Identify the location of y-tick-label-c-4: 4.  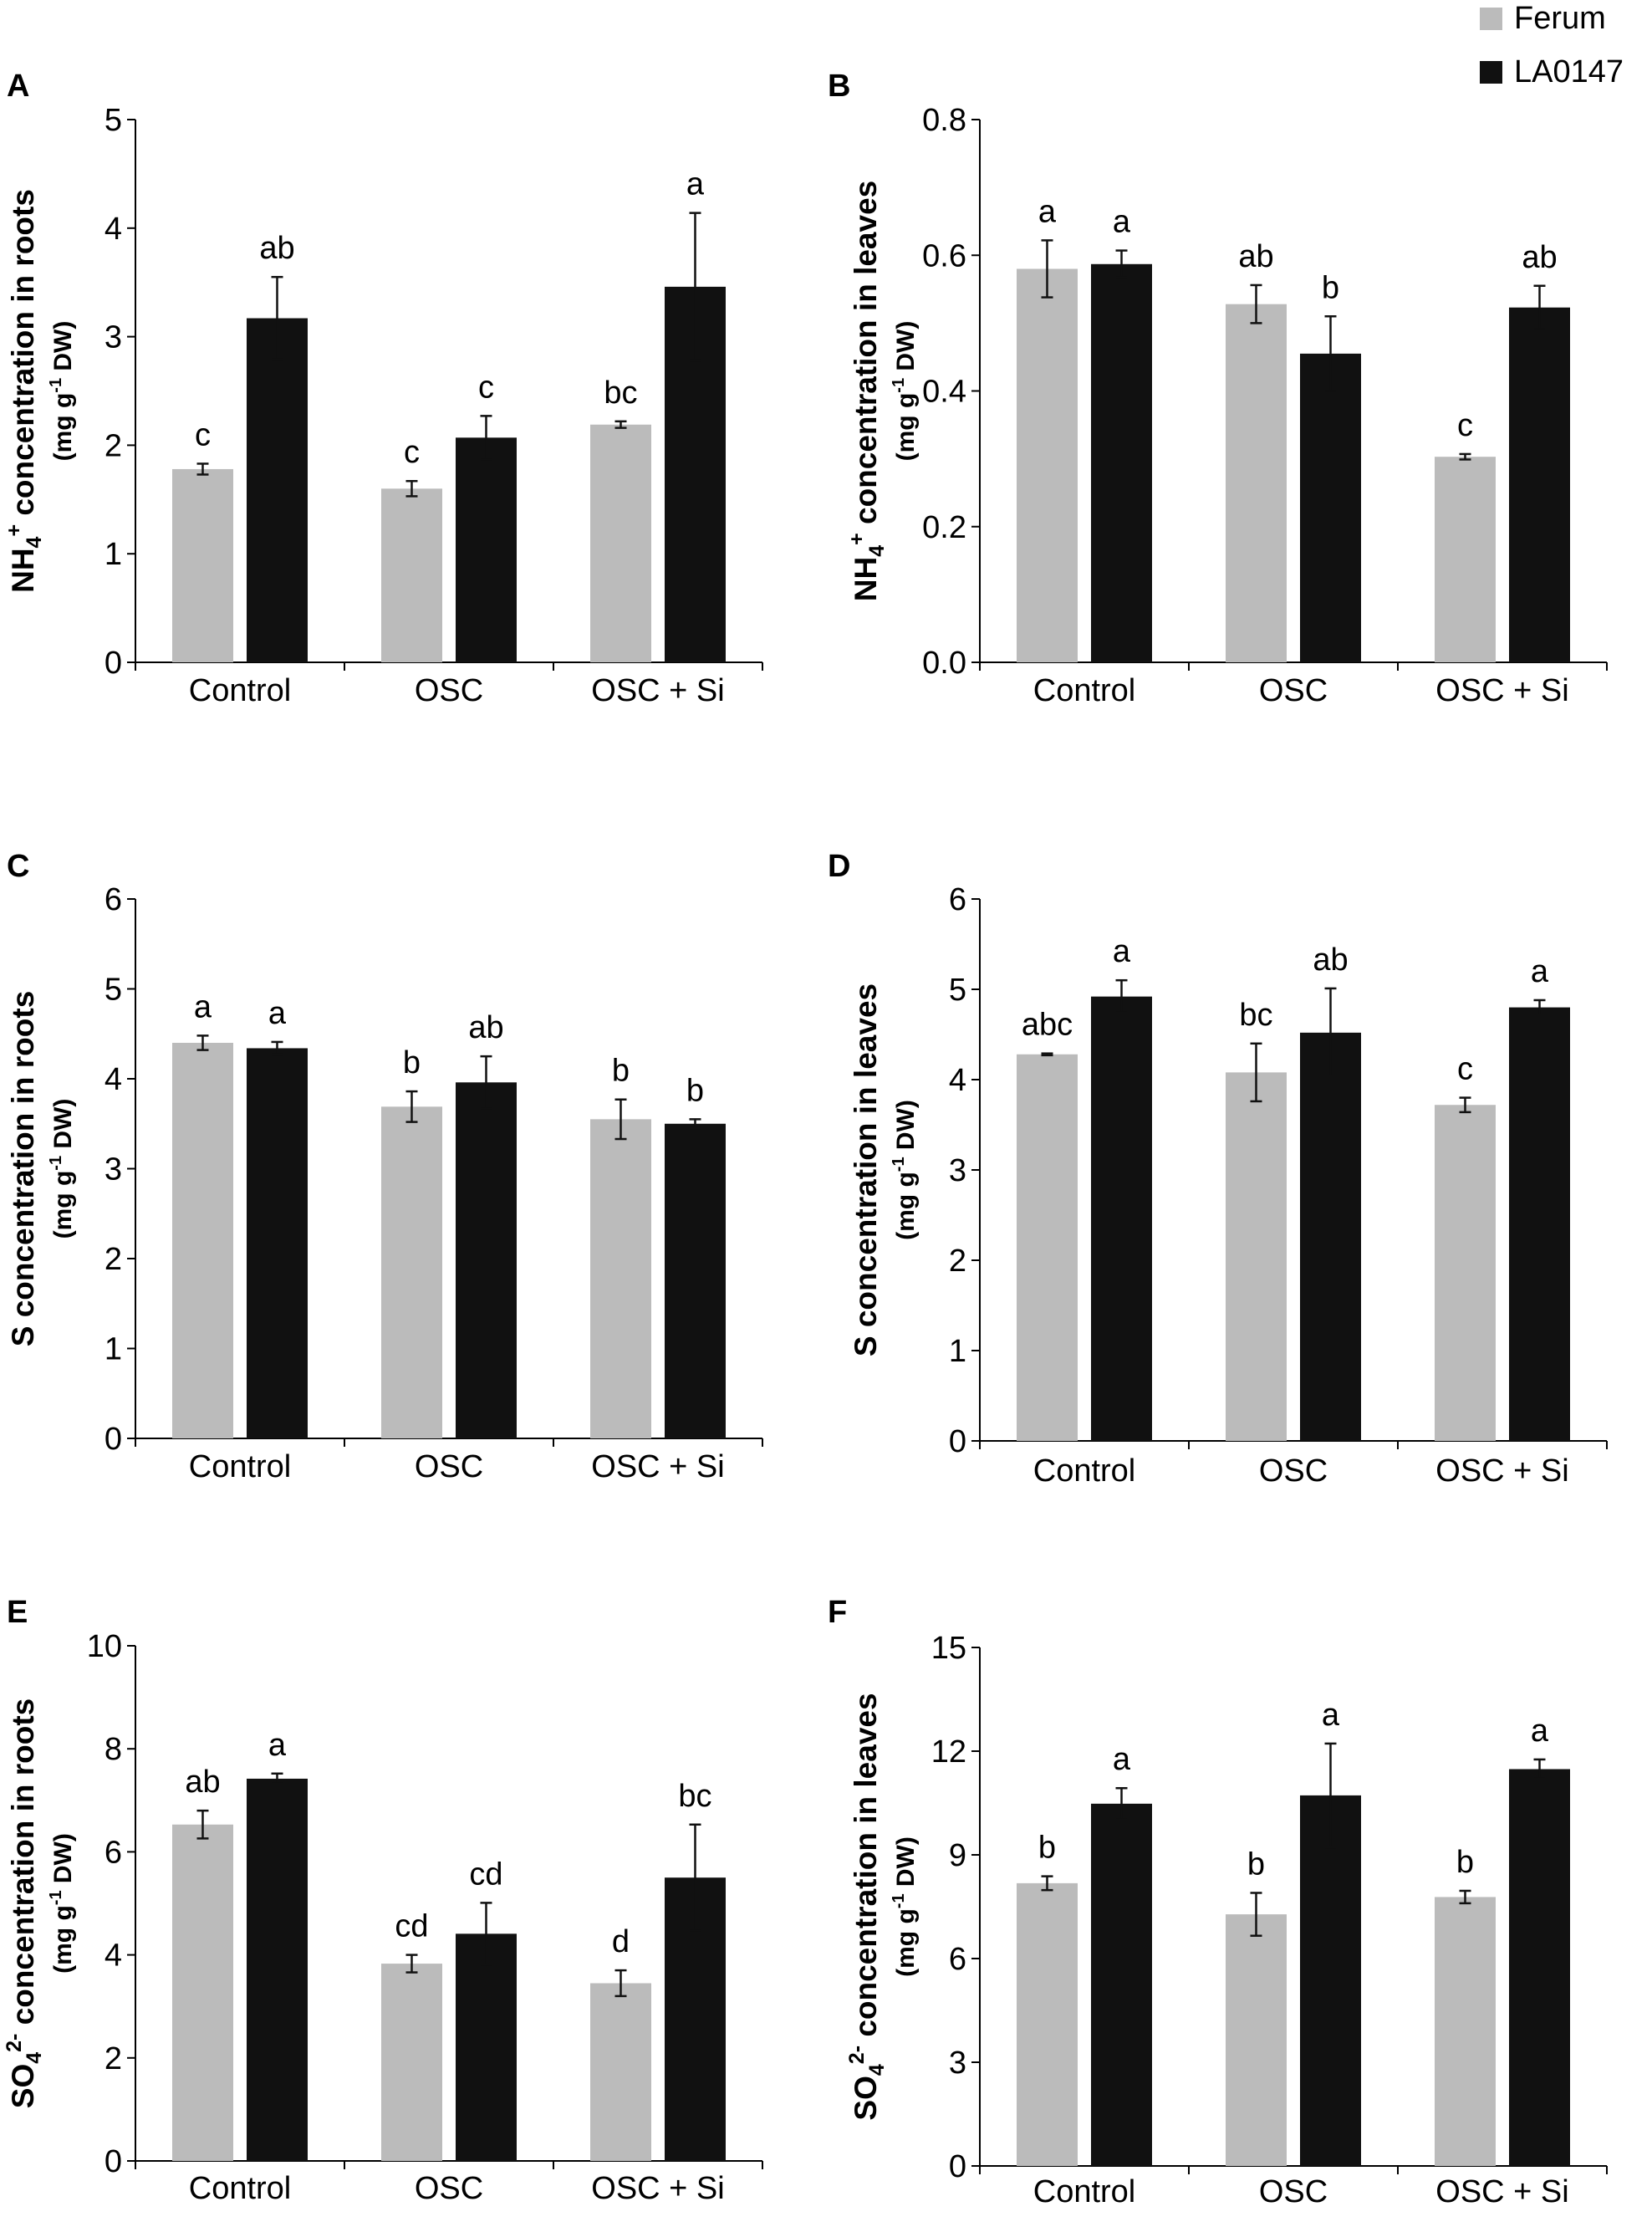
(113, 1079).